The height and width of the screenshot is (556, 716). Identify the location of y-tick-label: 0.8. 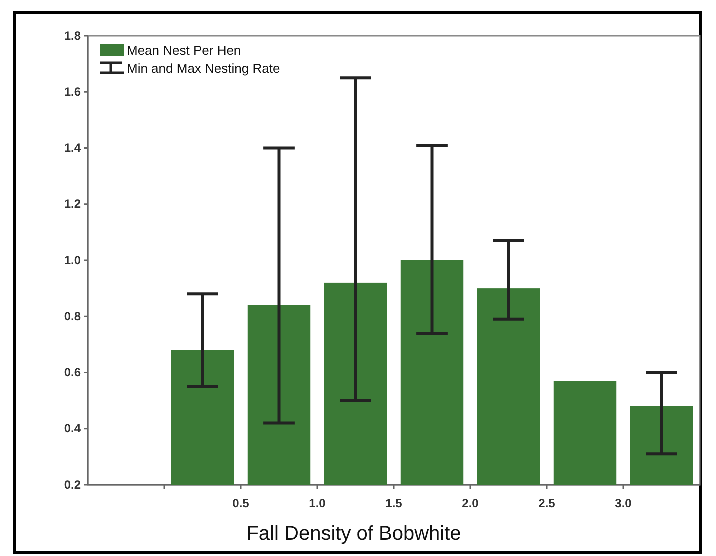
(73, 316).